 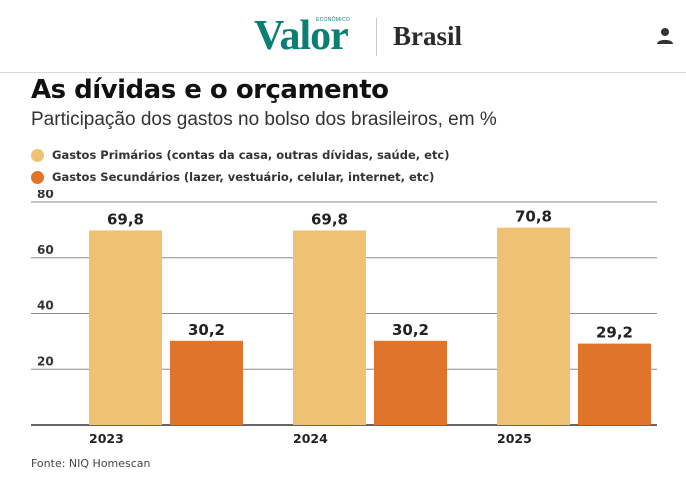 I want to click on data-label-secondary-2024: 30,2, so click(x=410, y=330).